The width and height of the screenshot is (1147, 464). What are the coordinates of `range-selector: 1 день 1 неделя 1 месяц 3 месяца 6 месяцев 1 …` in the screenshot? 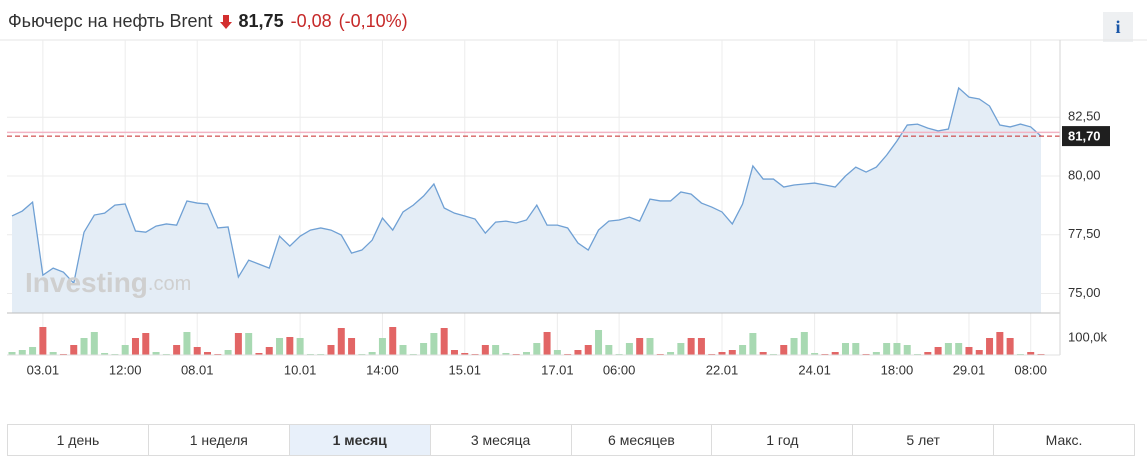 It's located at (571, 440).